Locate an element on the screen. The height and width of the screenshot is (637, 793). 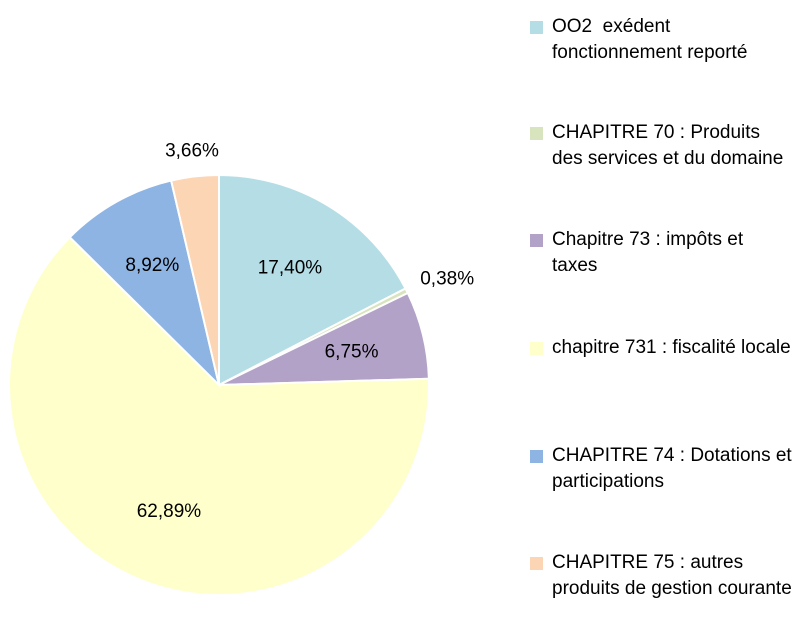
legend-entry: Chapitre 73 : impôts et taxes is located at coordinates (661, 253).